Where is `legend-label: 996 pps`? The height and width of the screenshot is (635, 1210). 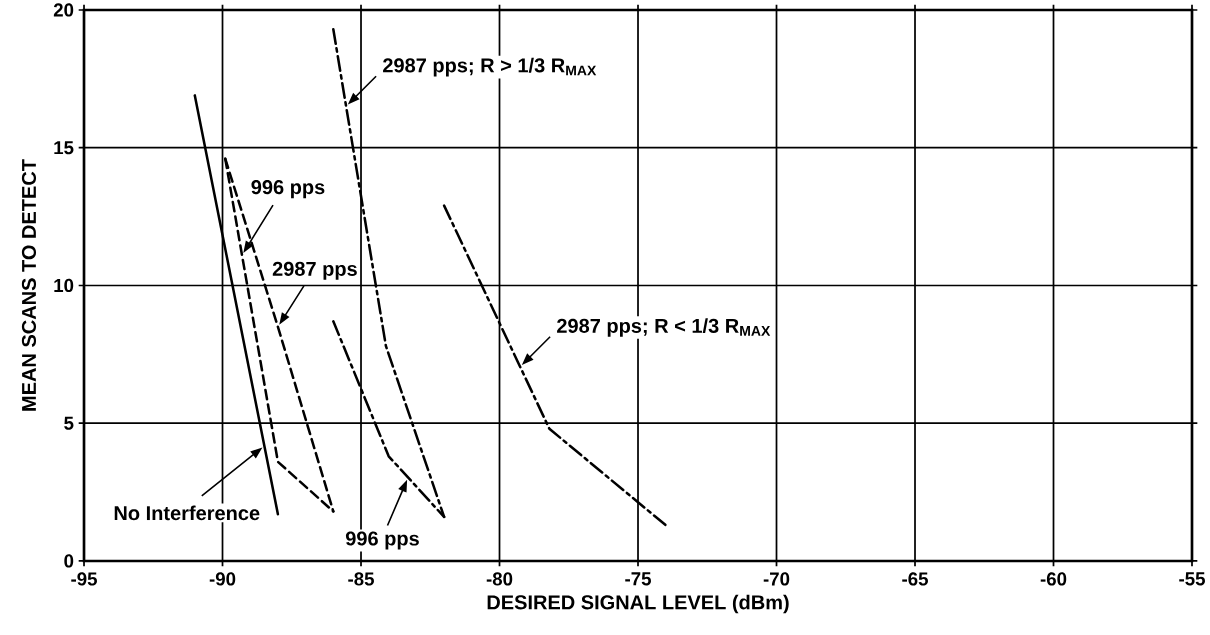
legend-label: 996 pps is located at coordinates (382, 540).